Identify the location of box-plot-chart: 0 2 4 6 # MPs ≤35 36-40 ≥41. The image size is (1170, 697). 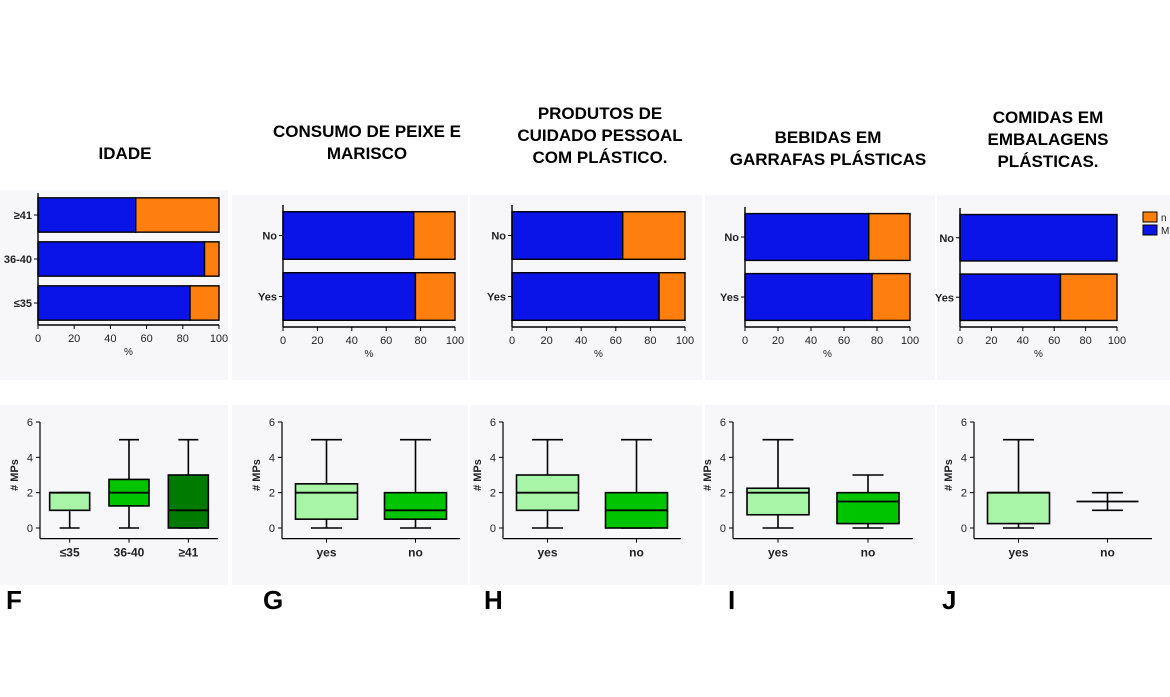
(113, 488).